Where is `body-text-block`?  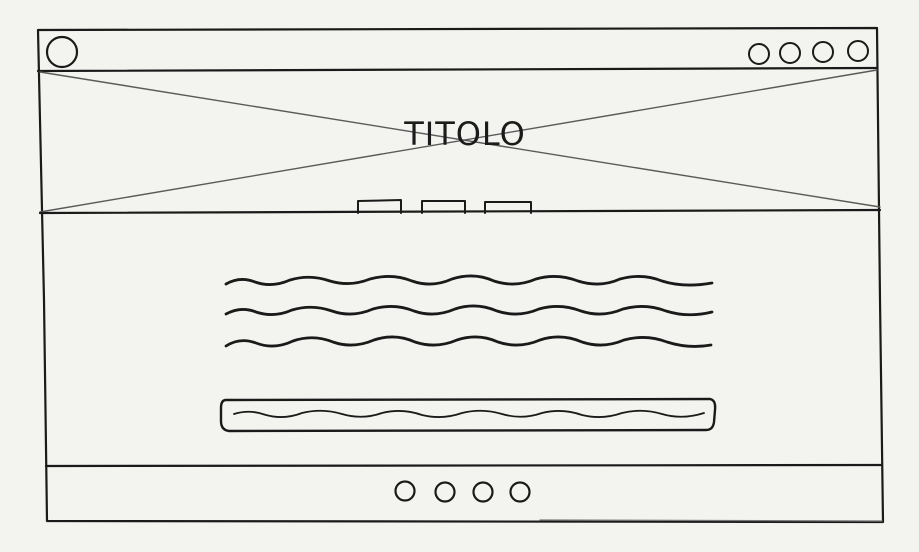 body-text-block is located at coordinates (469, 311).